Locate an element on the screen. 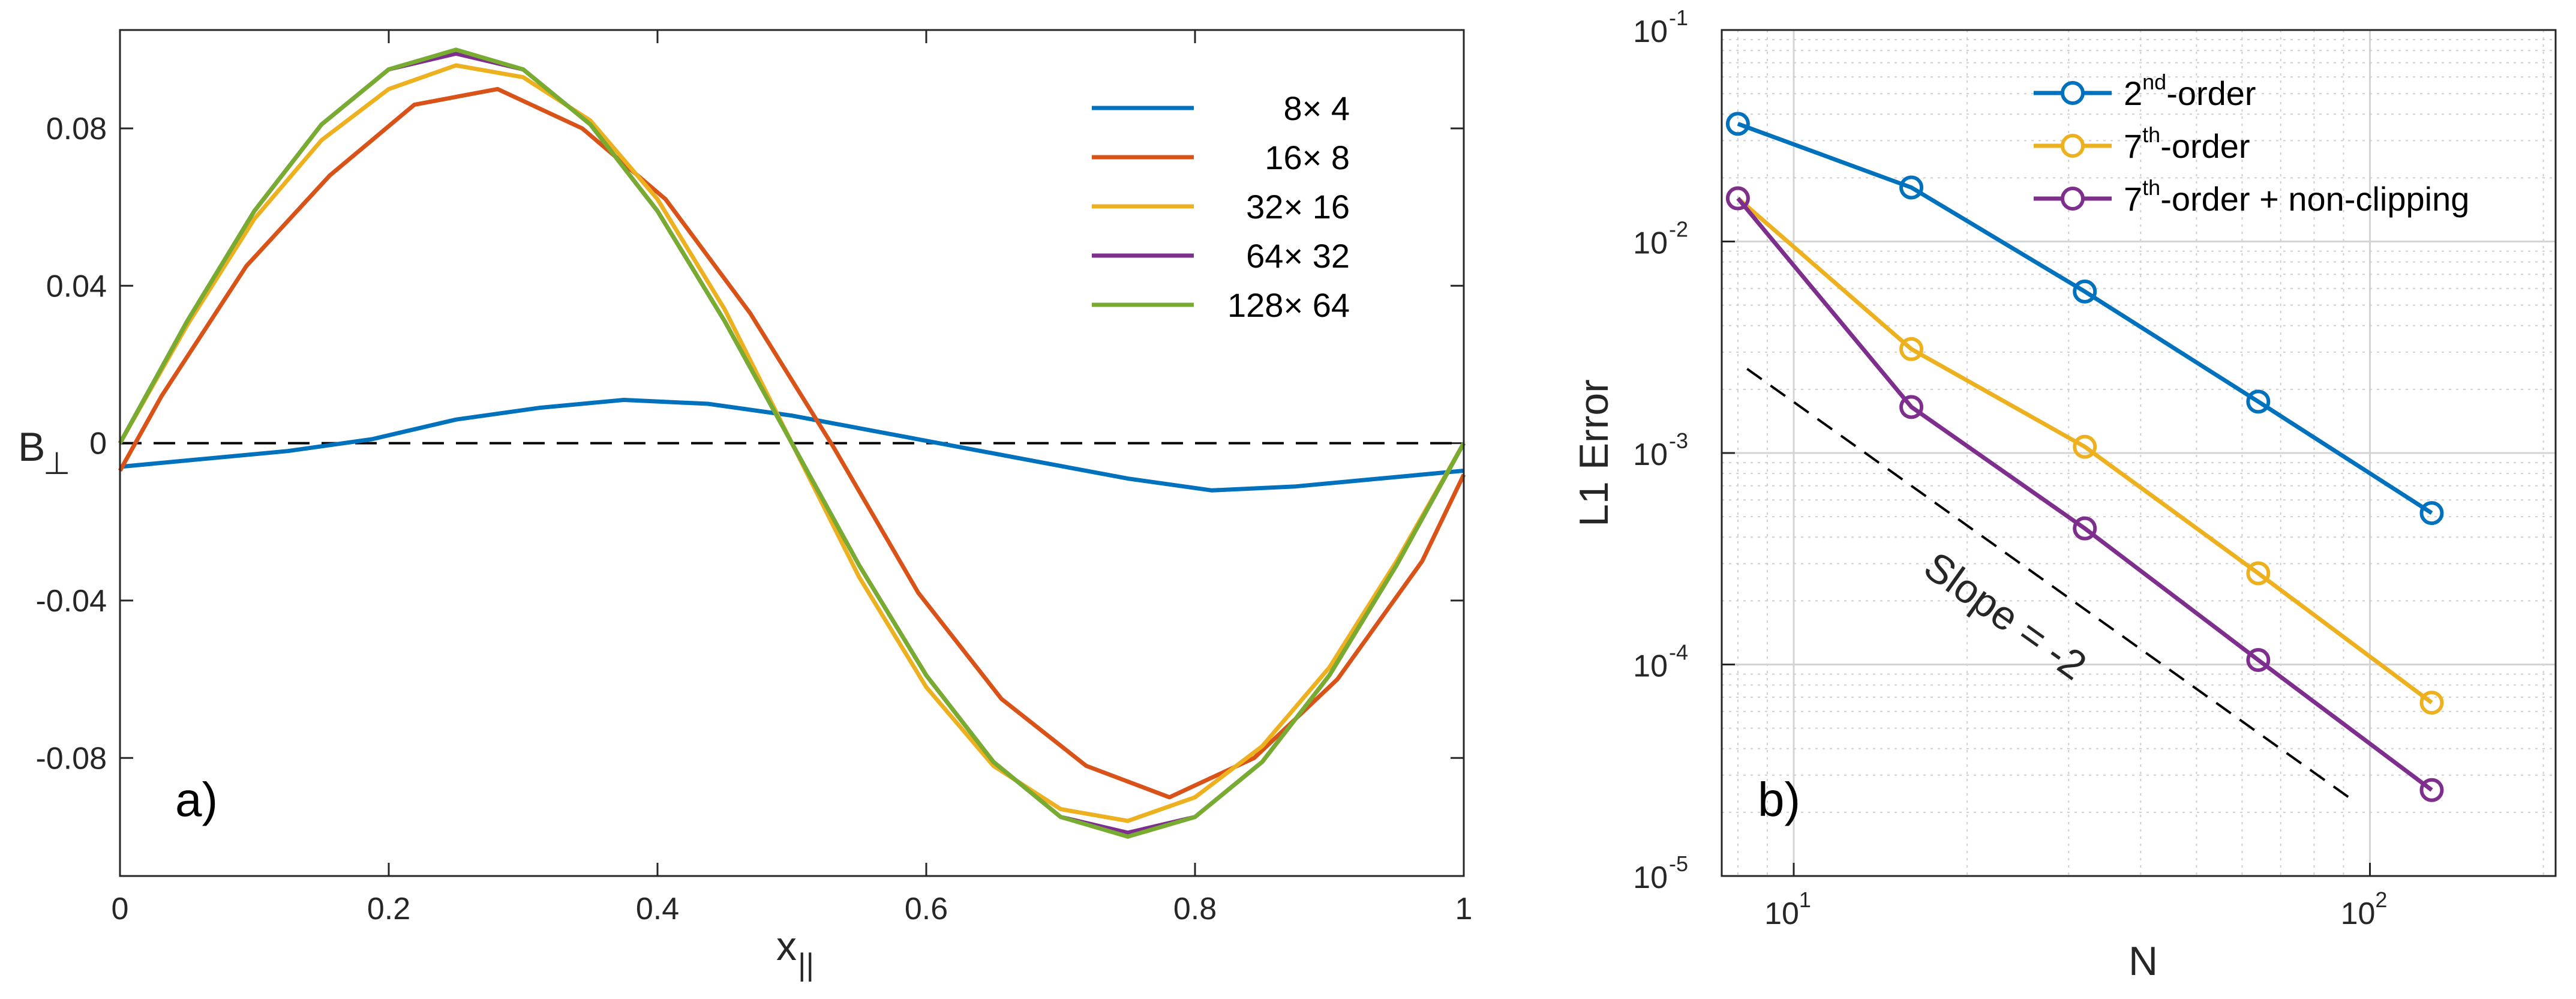  panel-a-label: a) is located at coordinates (196, 799).